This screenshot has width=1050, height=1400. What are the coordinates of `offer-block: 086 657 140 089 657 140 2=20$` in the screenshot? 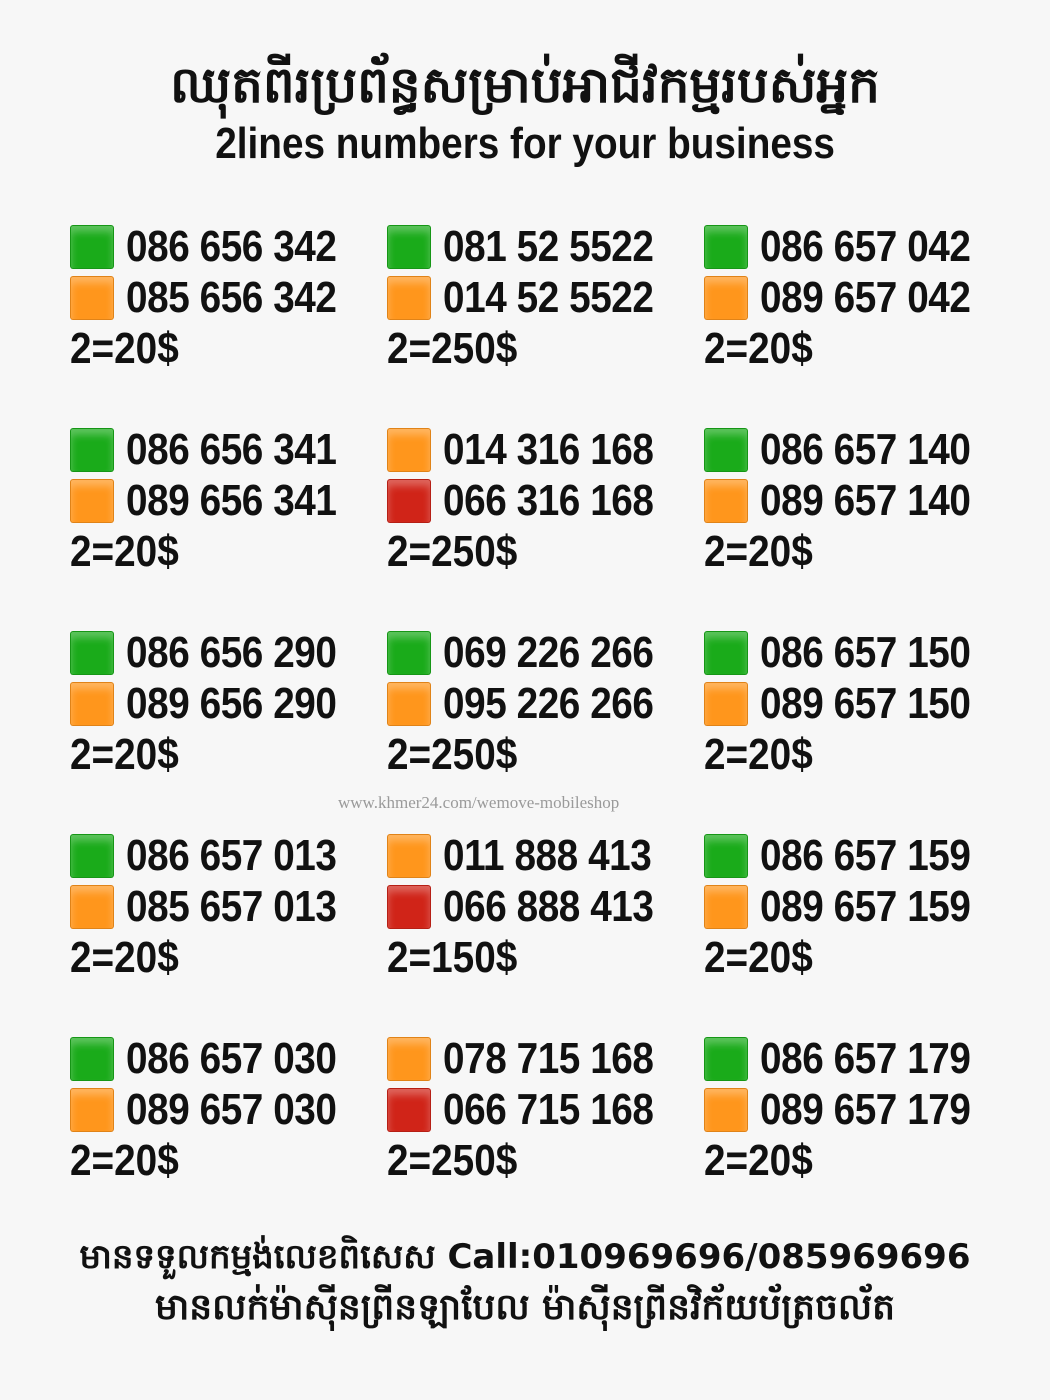 It's located at (854, 505).